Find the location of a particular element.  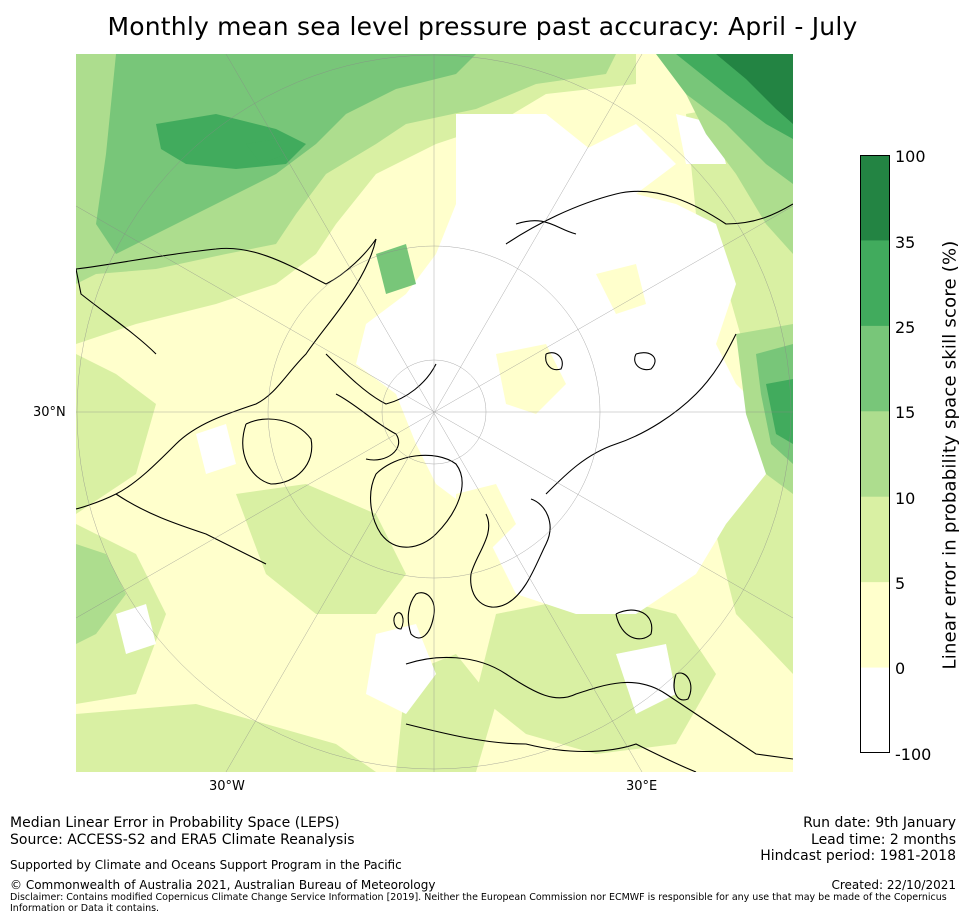

hindcast-text: Hindcast period: 1981-2018 is located at coordinates (858, 856).